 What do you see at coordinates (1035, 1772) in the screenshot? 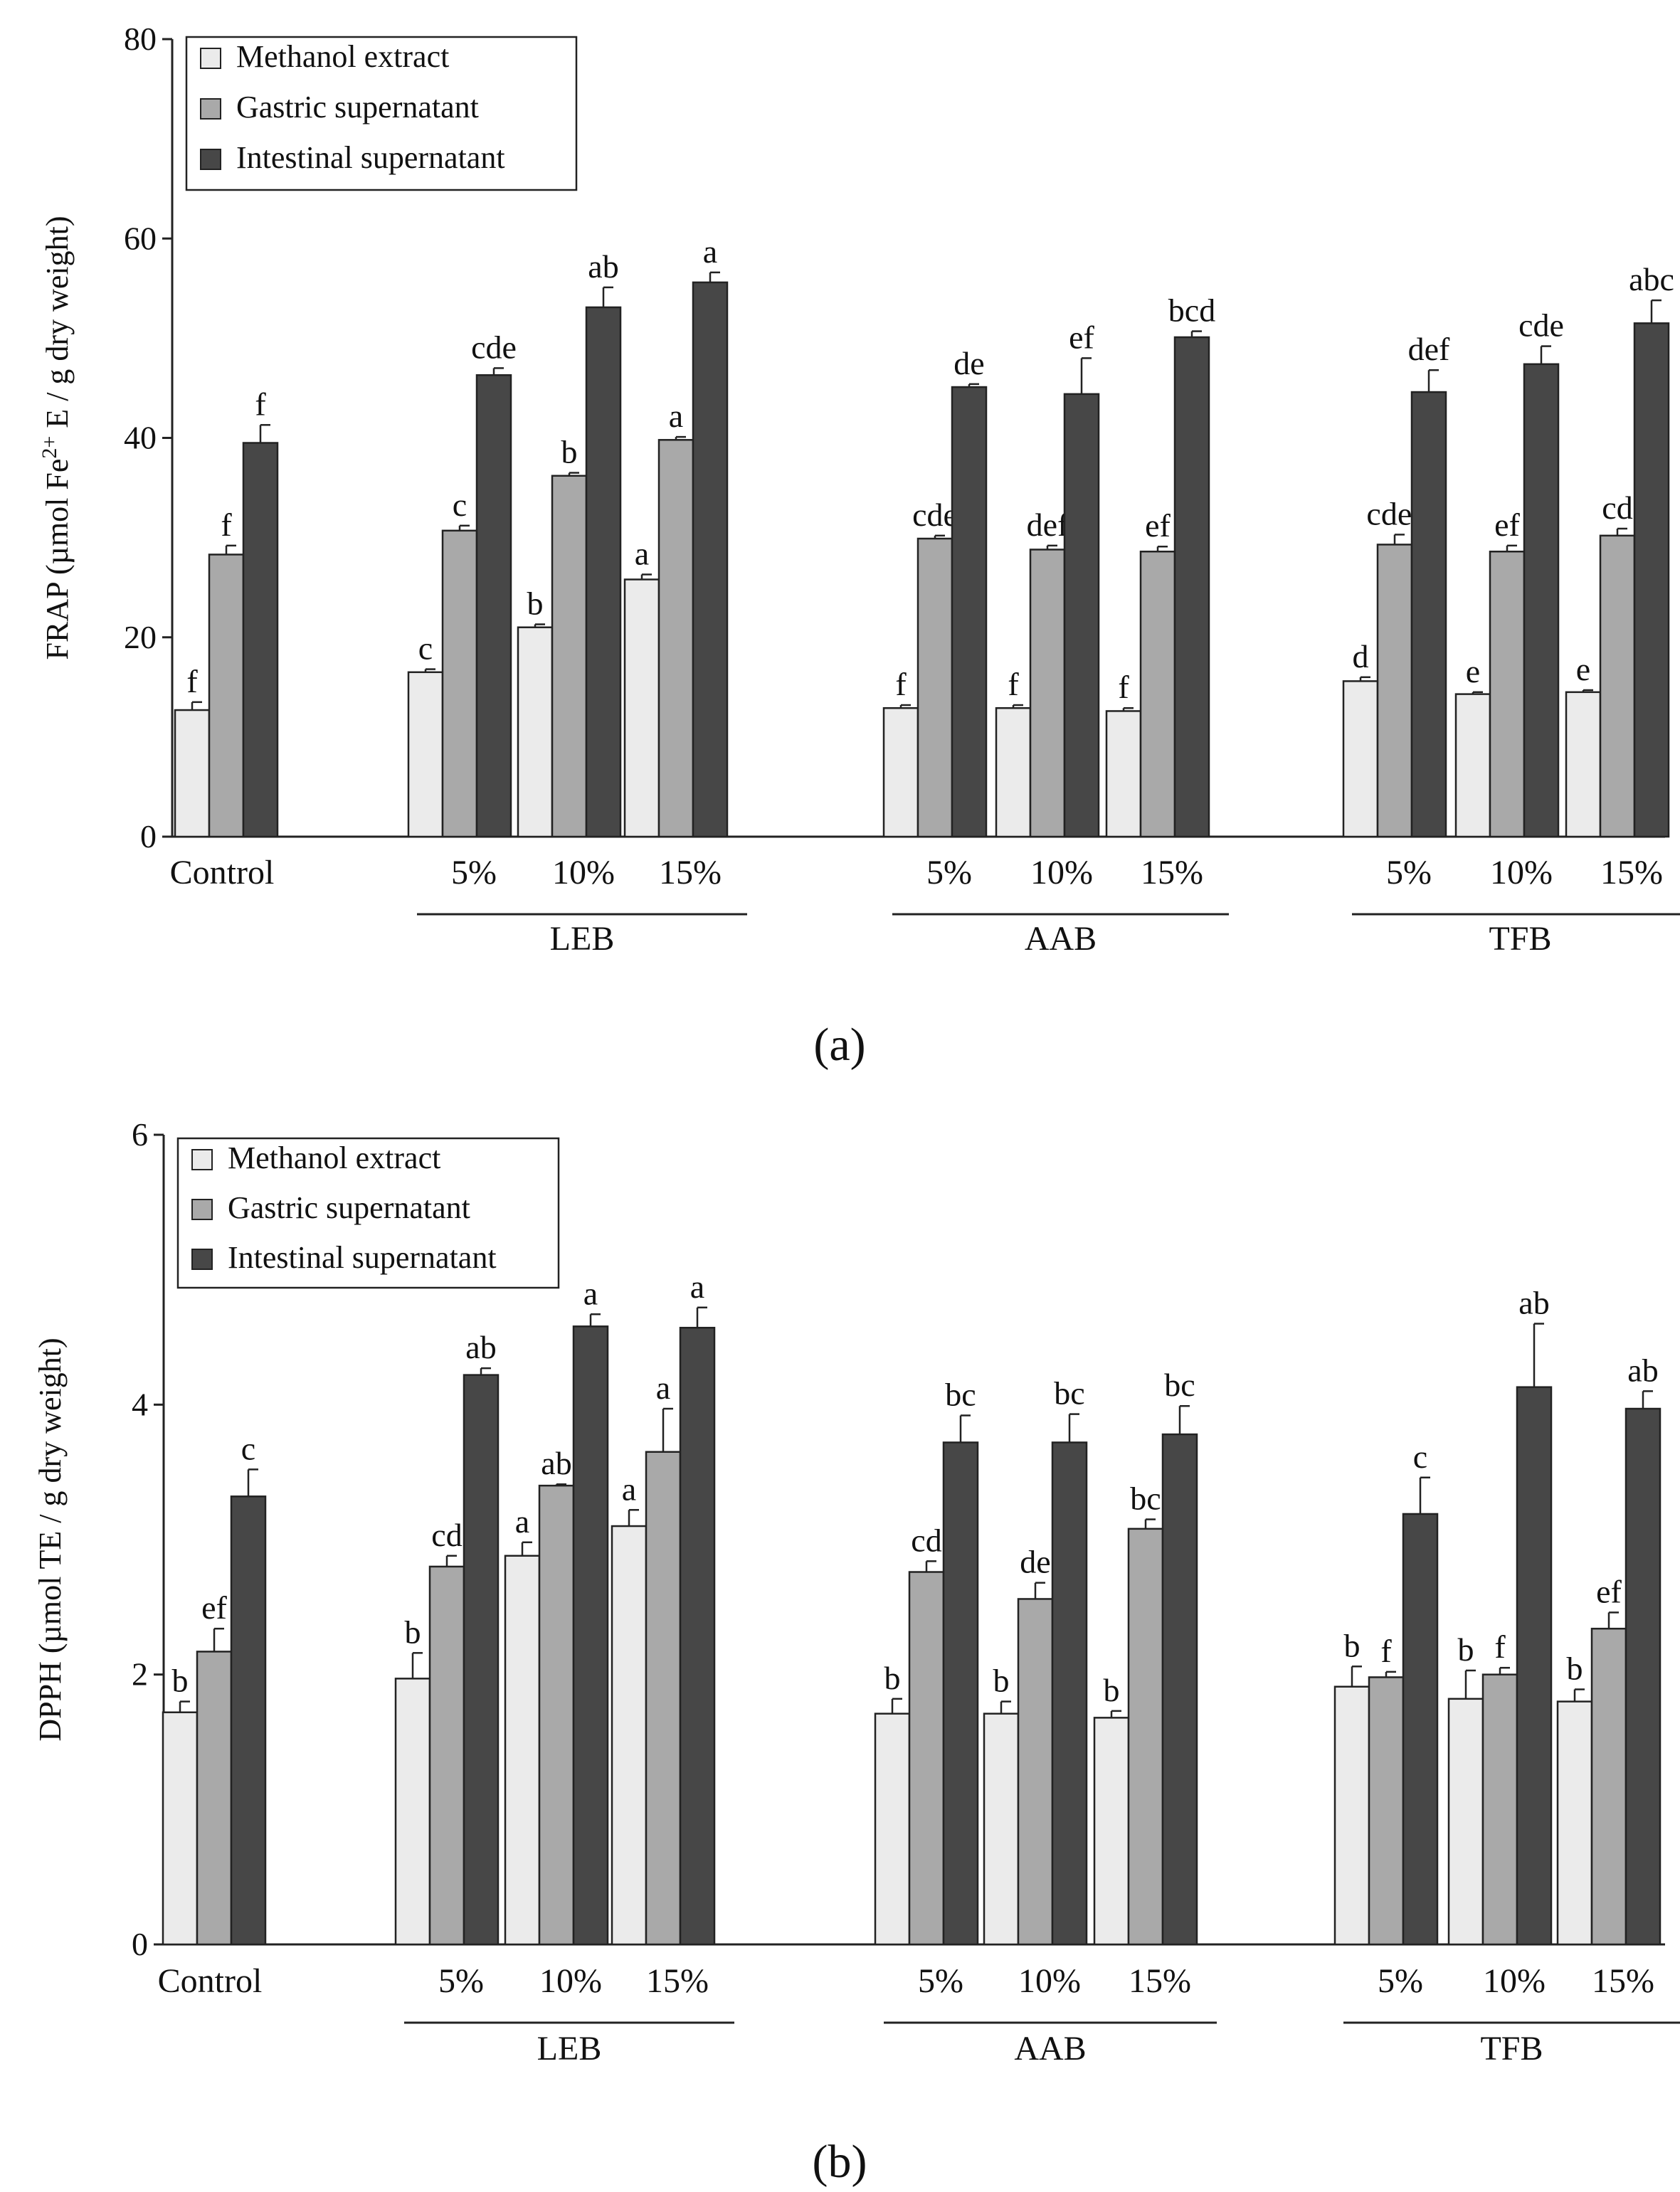
I see `bar-b-s1-c5` at bounding box center [1035, 1772].